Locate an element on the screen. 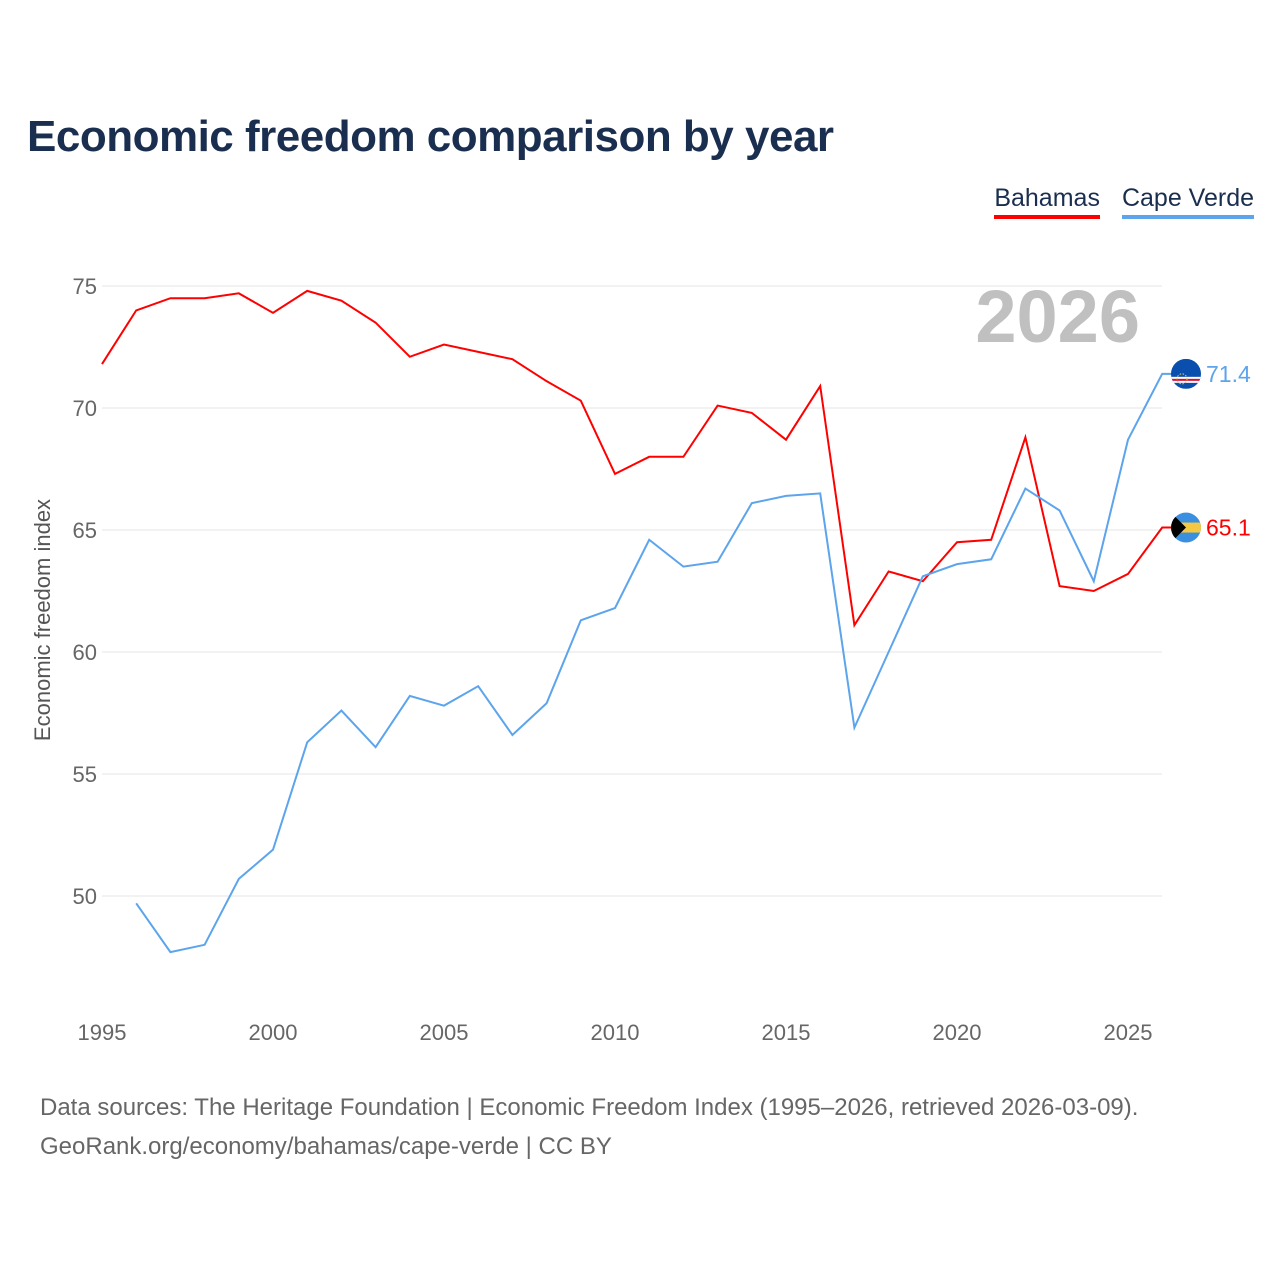 This screenshot has width=1280, height=1280. y-tick-label: 55 is located at coordinates (85, 774).